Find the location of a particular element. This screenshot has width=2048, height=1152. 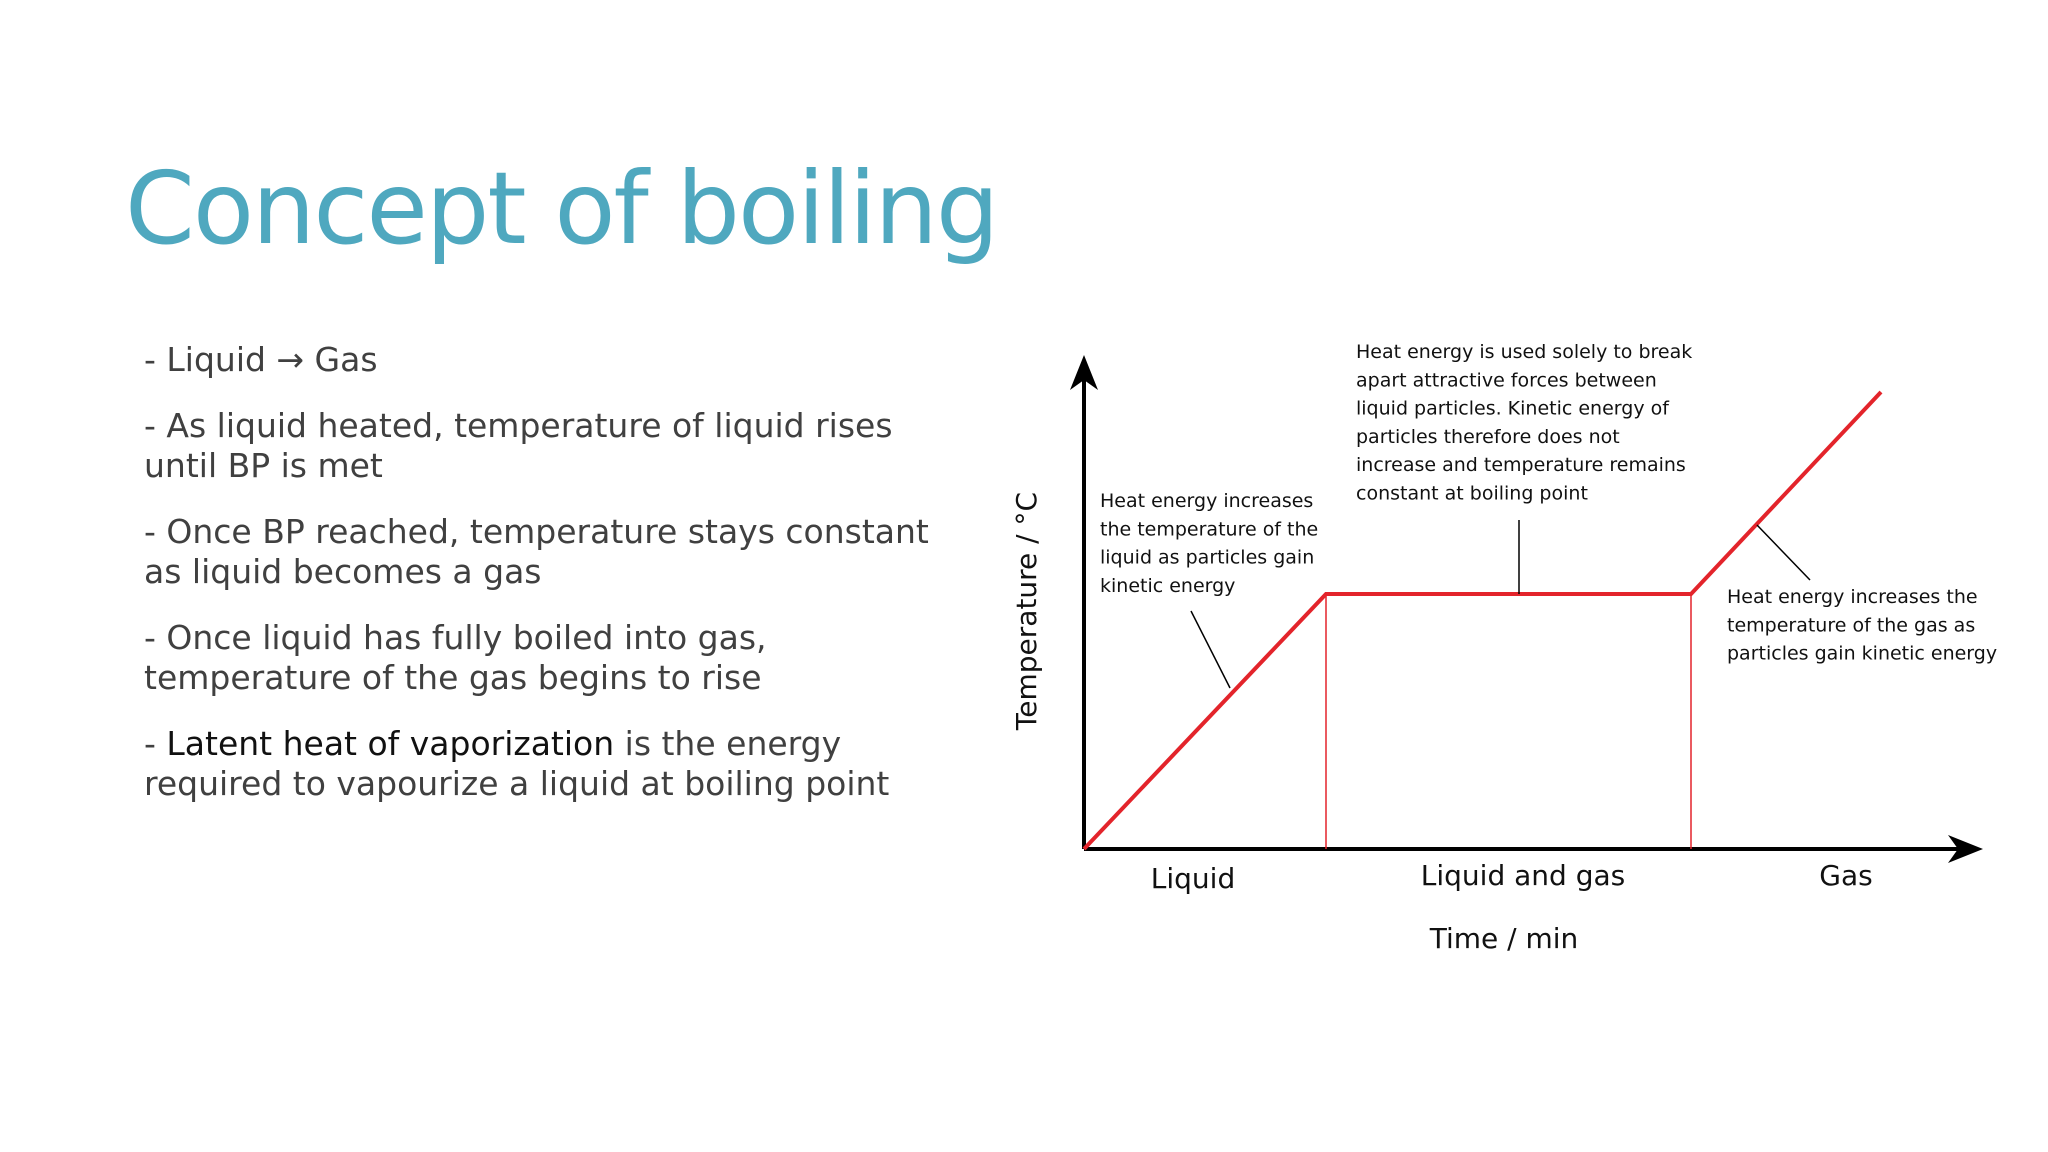

annotation-line: liquid as particles gain is located at coordinates (1207, 558).